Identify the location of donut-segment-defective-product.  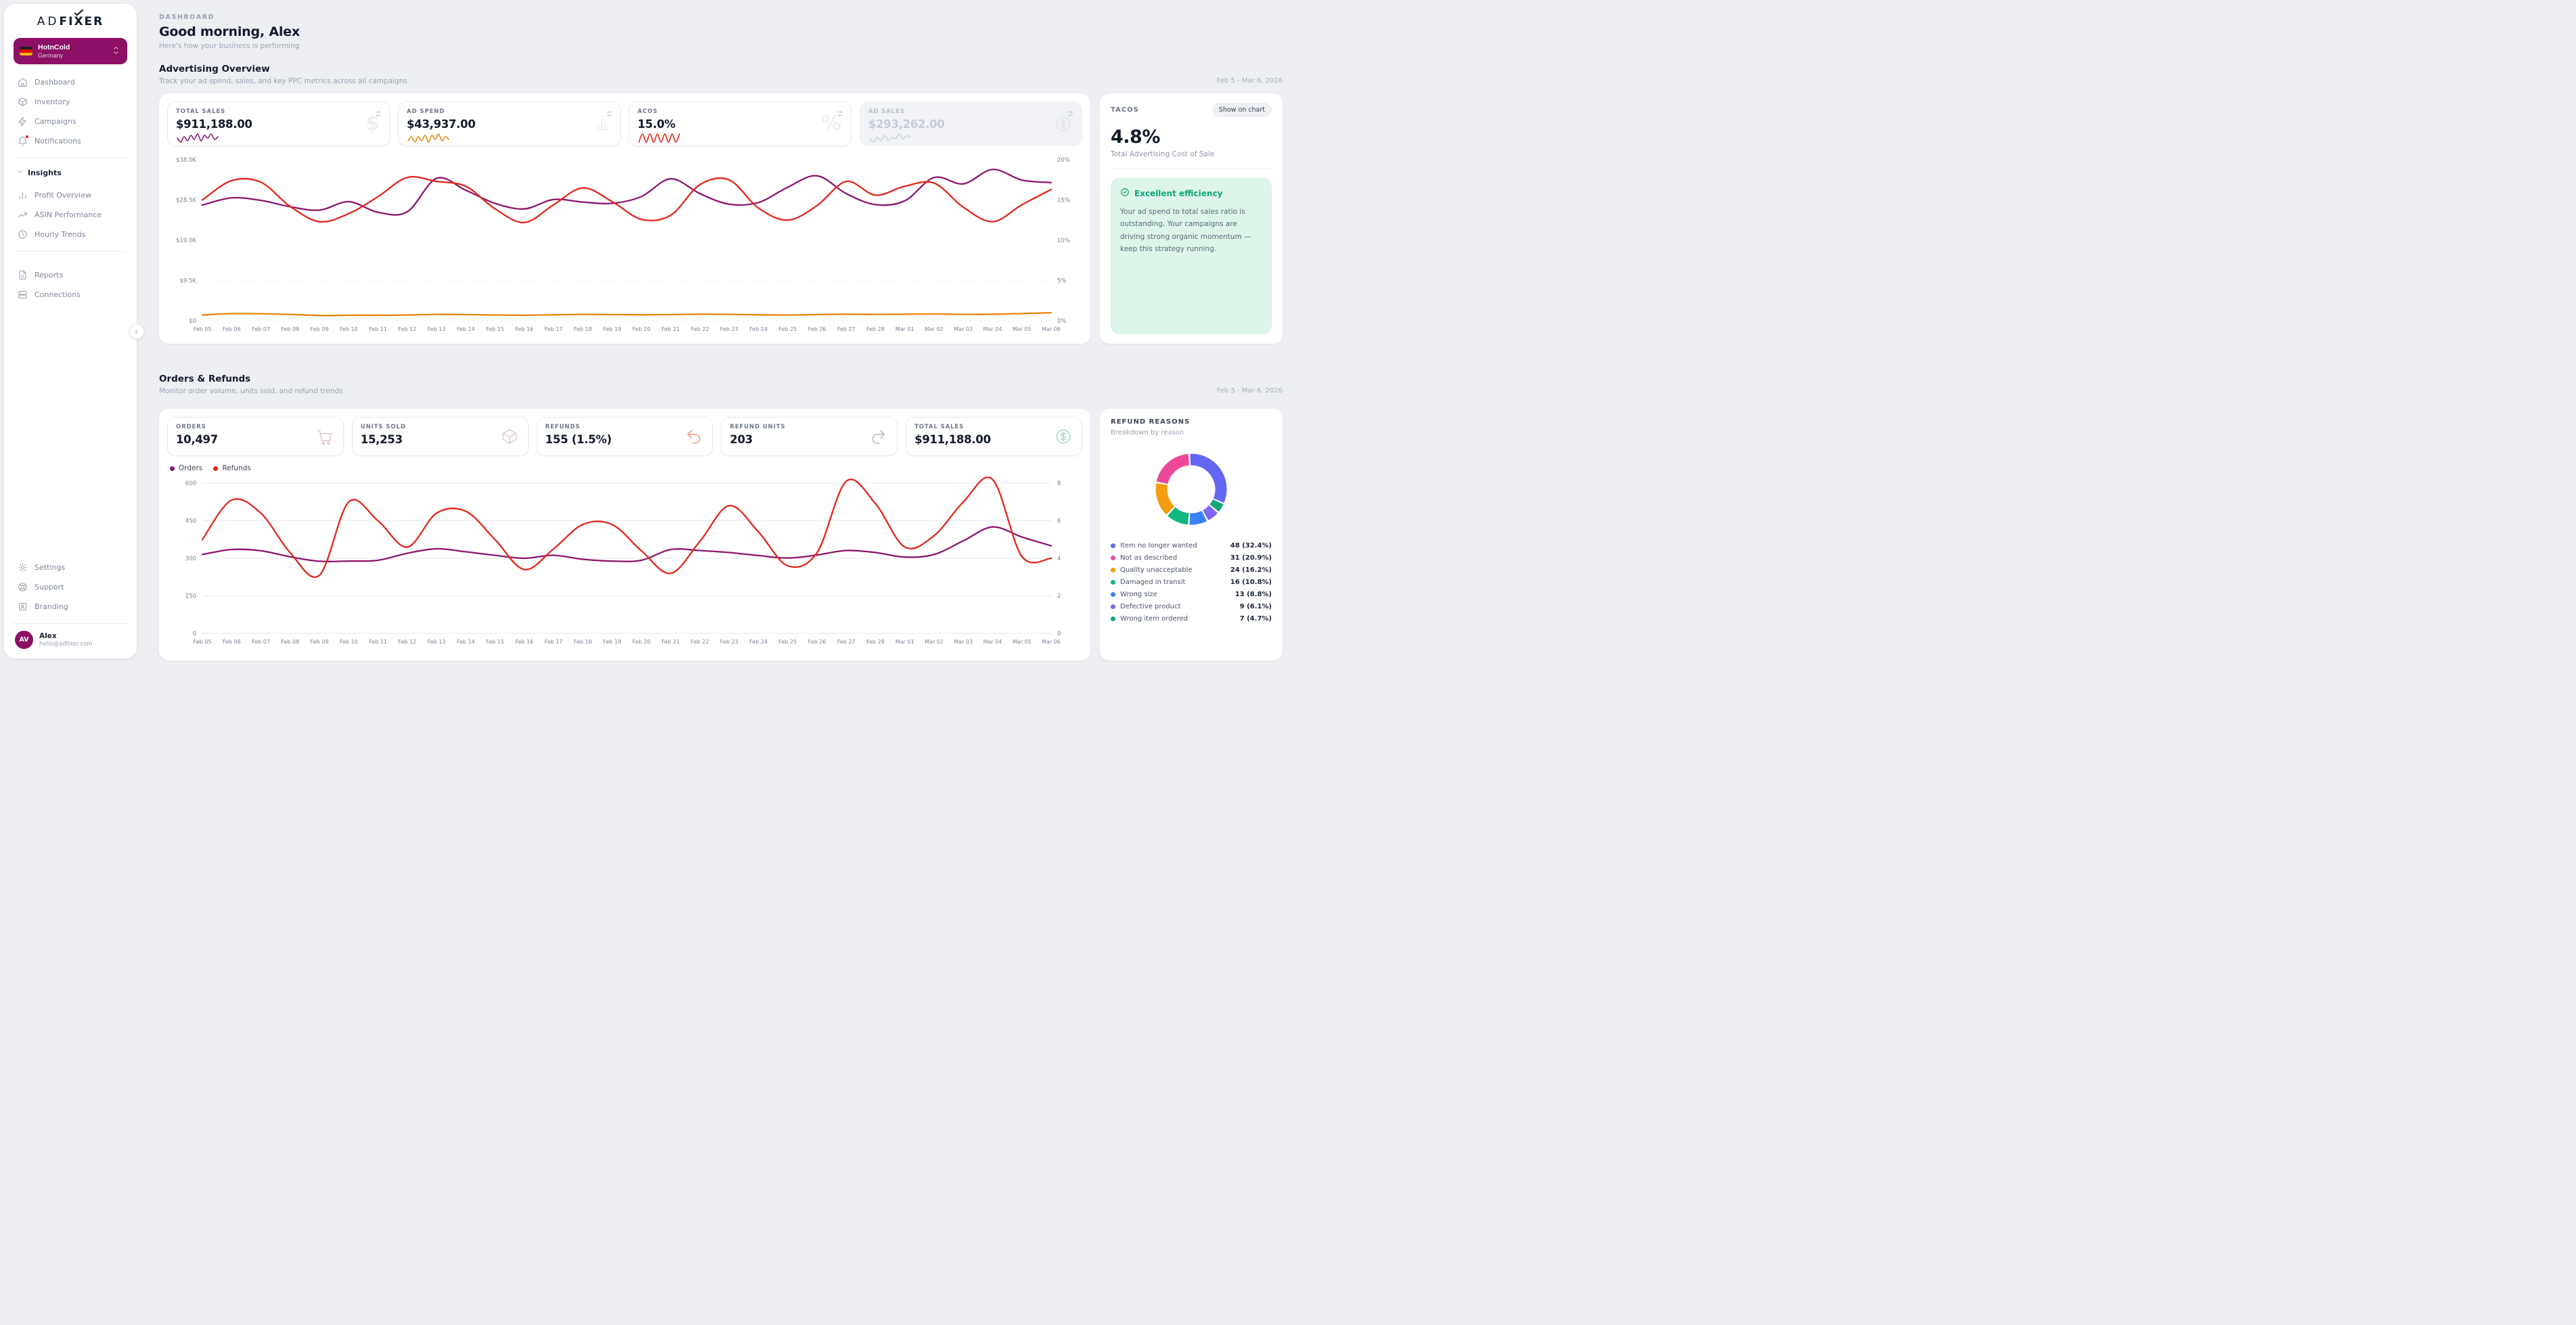
(1210, 512).